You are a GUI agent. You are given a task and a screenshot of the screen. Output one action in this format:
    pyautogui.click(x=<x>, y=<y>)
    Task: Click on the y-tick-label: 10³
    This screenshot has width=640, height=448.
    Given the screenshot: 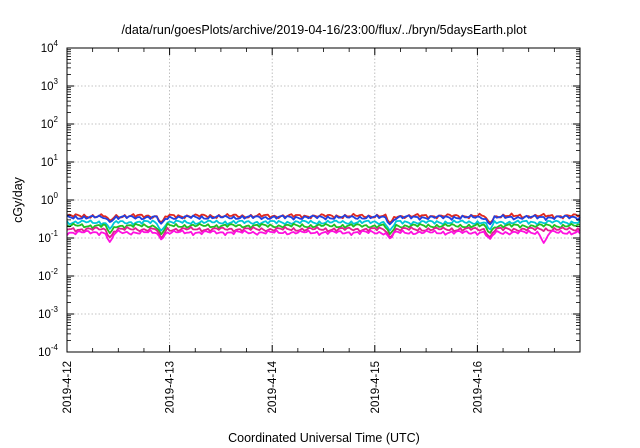 What is the action you would take?
    pyautogui.click(x=50, y=85)
    